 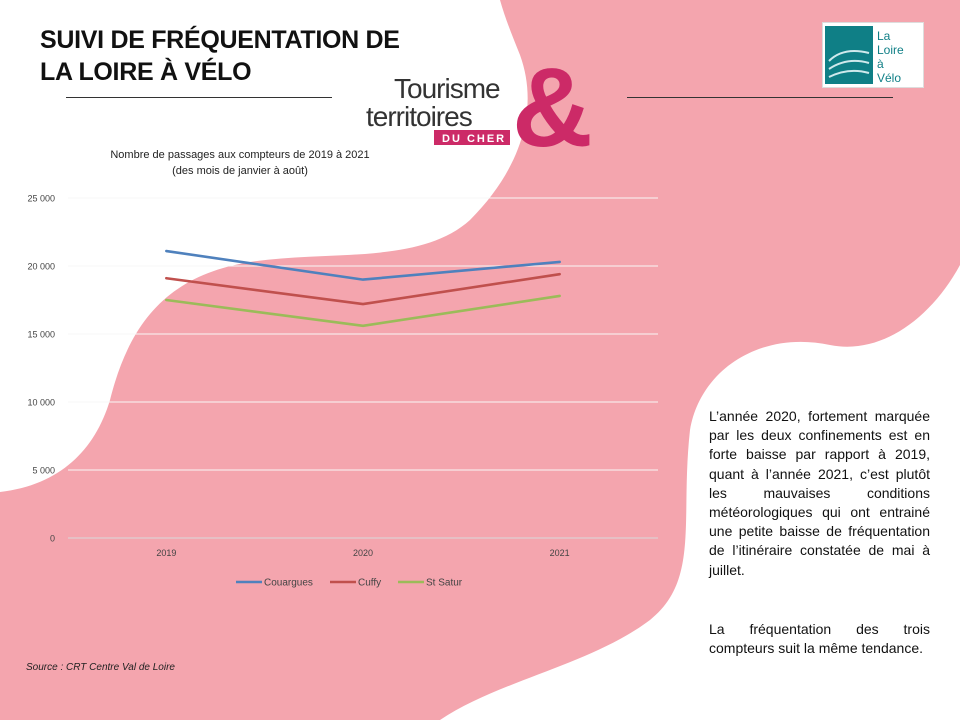 I want to click on chart-y-tick-labels: 0 5 000 10 000 15 000 20 000 25 000, so click(x=41, y=369).